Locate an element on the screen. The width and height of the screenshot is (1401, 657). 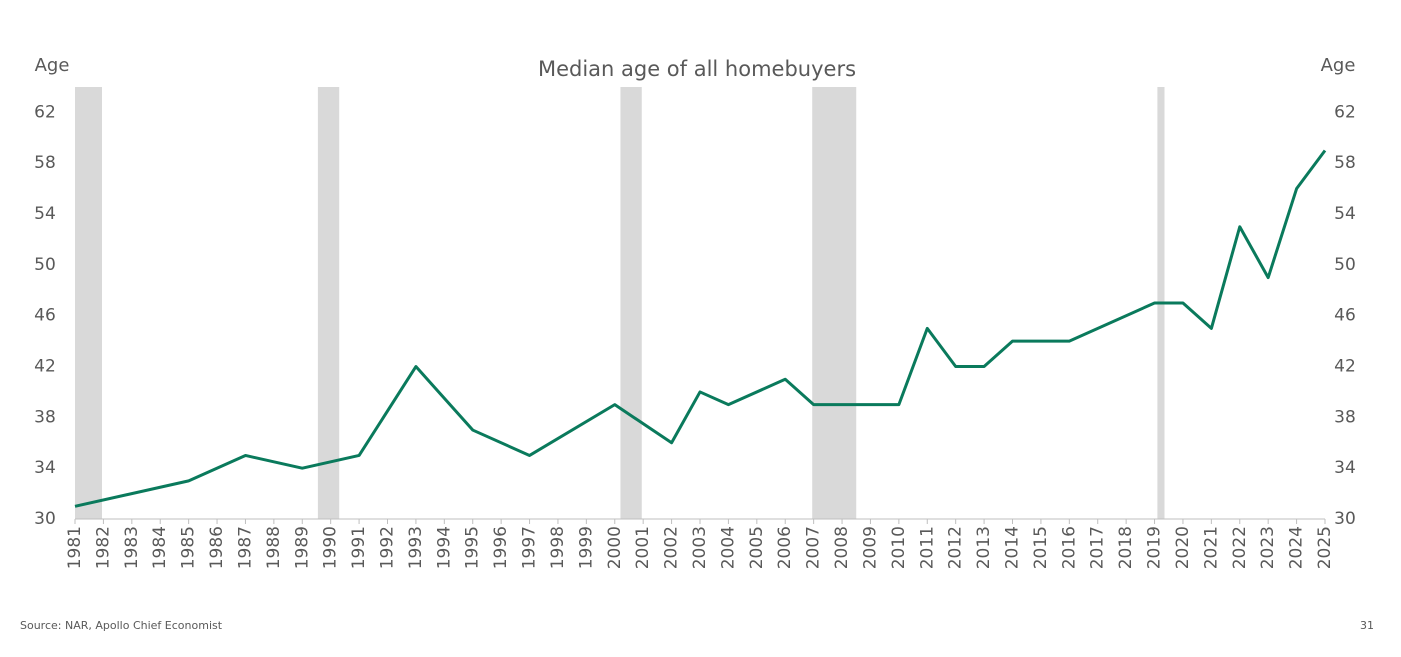
x-tick-label: 2013 is located at coordinates (984, 547).